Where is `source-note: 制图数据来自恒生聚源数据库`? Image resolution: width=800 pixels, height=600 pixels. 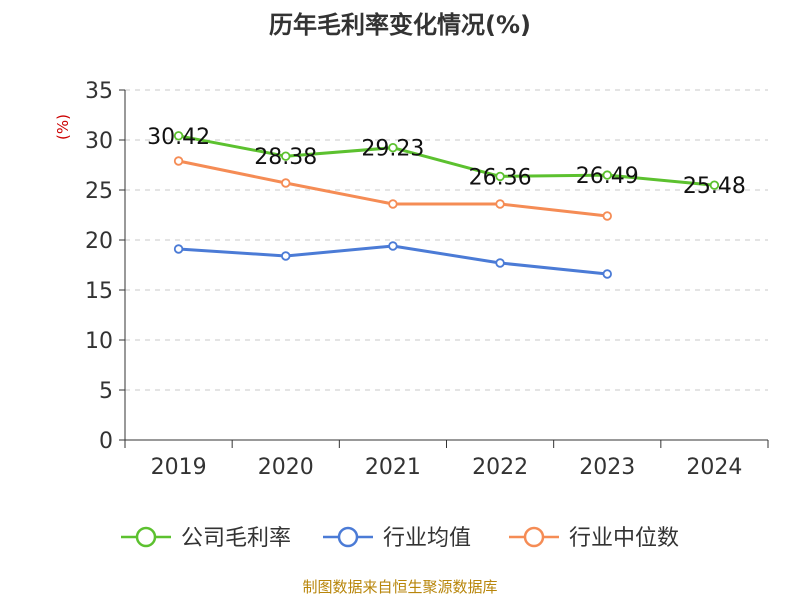
source-note: 制图数据来自恒生聚源数据库 is located at coordinates (399, 587).